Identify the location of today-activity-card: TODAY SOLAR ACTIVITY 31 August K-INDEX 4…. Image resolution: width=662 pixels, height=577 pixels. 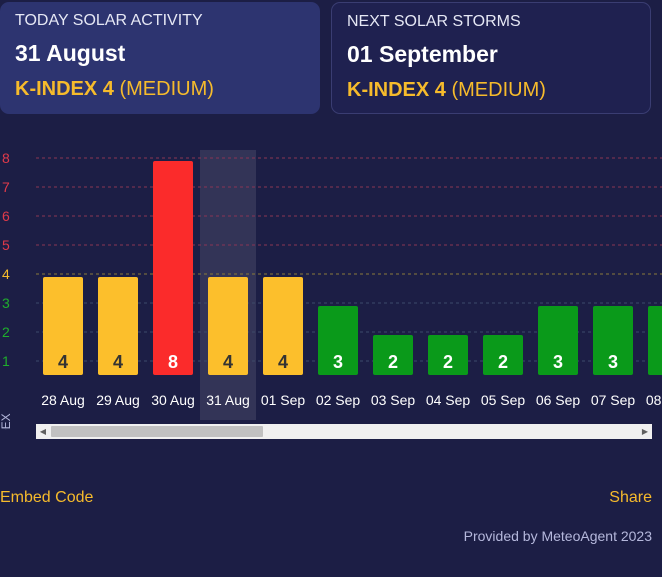
(160, 58).